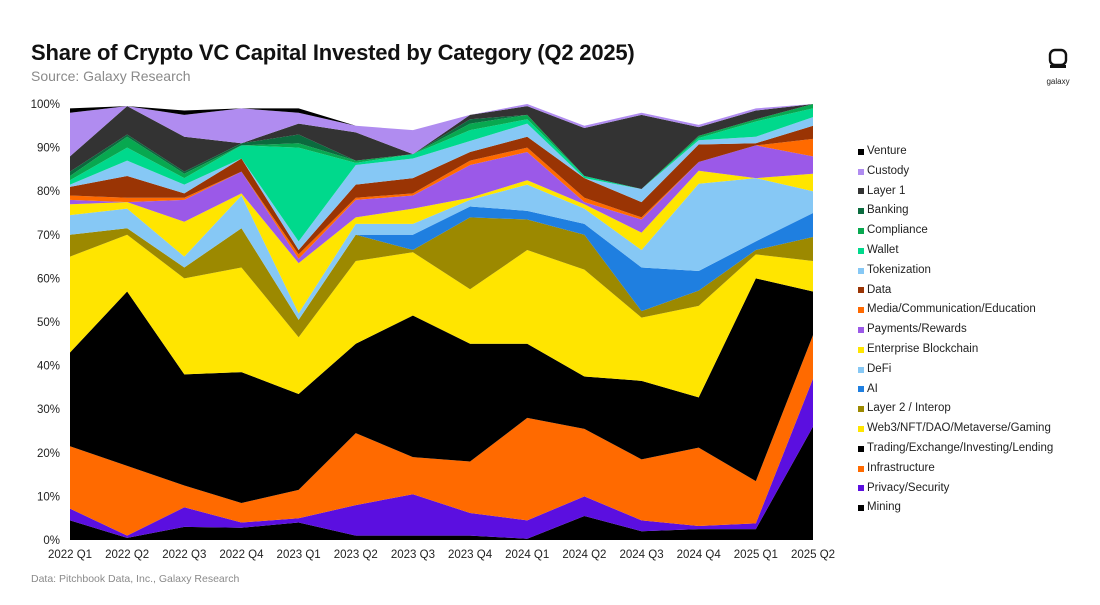 This screenshot has width=1100, height=605. I want to click on legend-item-infrastructure: Infrastructure, so click(955, 469).